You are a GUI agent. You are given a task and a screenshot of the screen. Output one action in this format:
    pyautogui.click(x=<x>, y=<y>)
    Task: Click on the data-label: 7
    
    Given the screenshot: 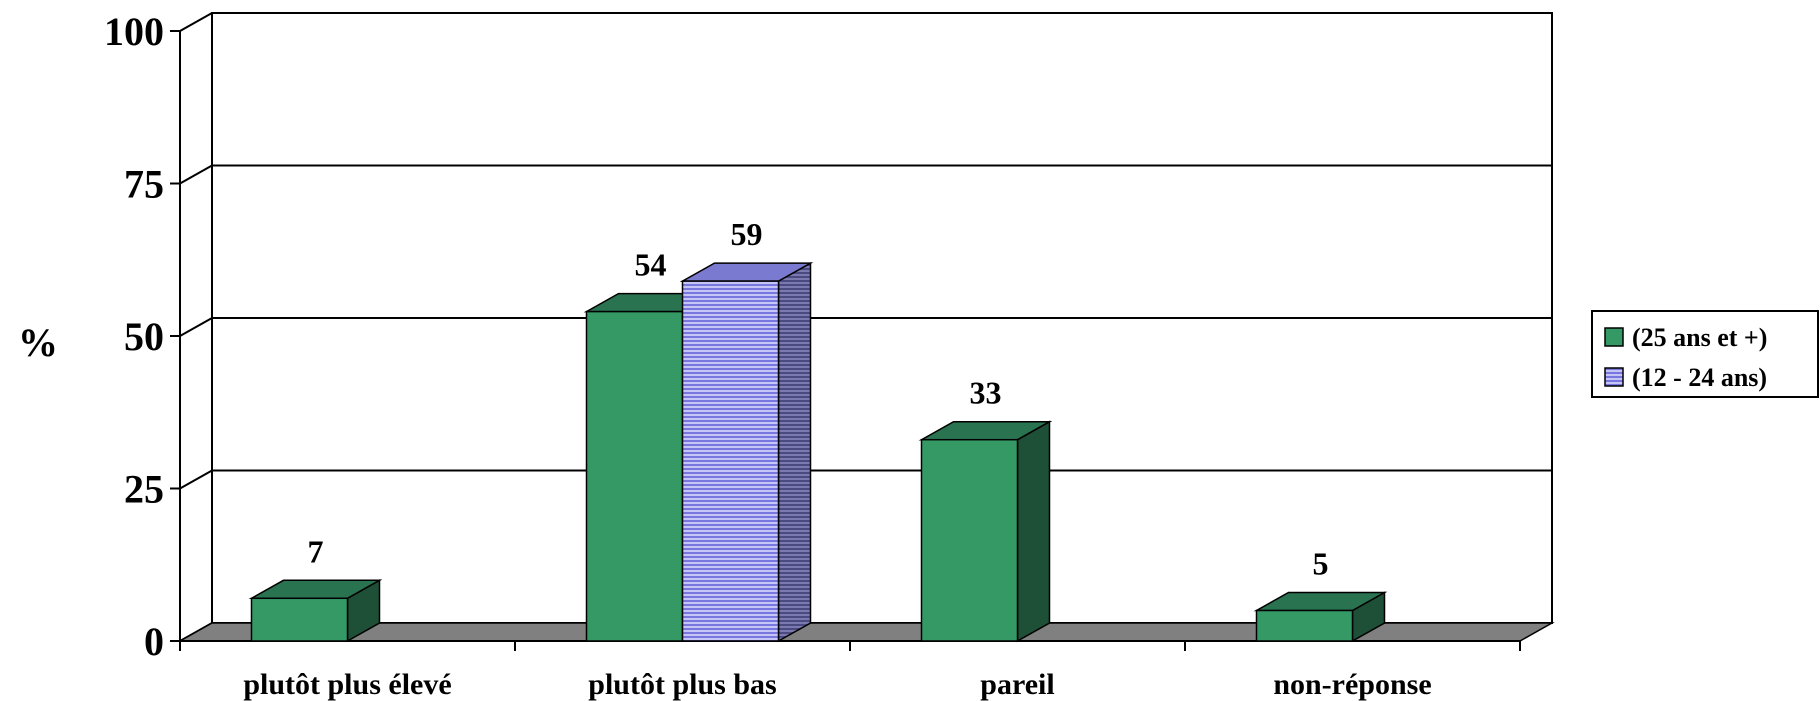 What is the action you would take?
    pyautogui.click(x=316, y=551)
    